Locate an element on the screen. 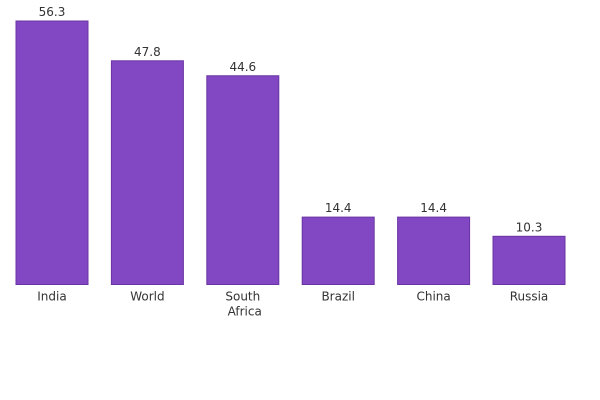 This screenshot has height=400, width=600. value-label: 10.3 is located at coordinates (529, 227).